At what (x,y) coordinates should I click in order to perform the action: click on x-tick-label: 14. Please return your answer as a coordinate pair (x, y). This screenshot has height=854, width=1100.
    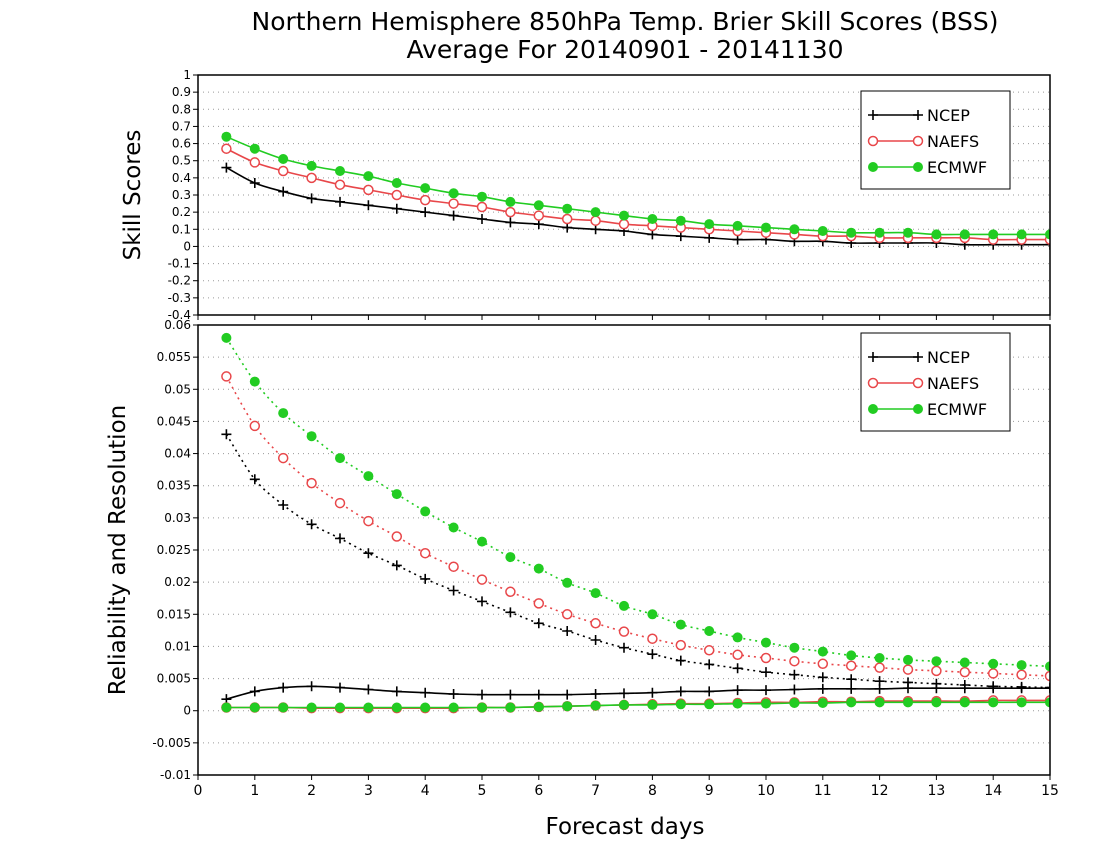
    Looking at the image, I should click on (993, 791).